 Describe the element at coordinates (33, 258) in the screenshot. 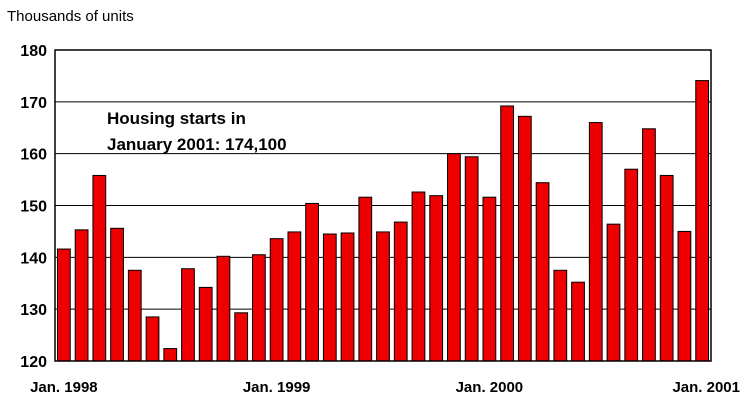

I see `y-tick-label-140: 140` at that location.